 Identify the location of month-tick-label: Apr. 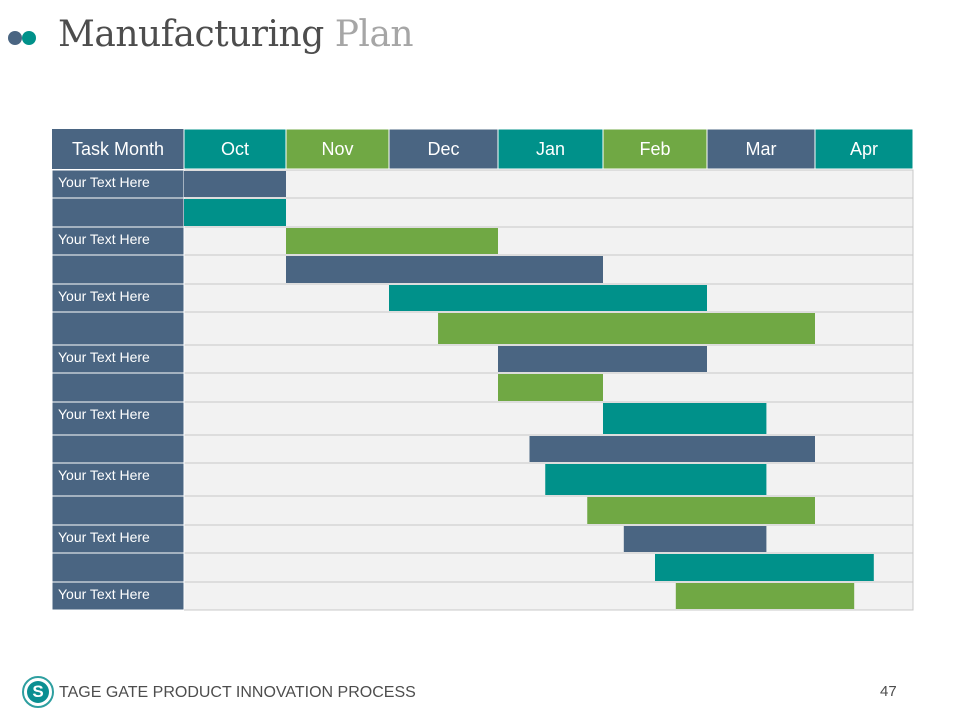
(864, 149).